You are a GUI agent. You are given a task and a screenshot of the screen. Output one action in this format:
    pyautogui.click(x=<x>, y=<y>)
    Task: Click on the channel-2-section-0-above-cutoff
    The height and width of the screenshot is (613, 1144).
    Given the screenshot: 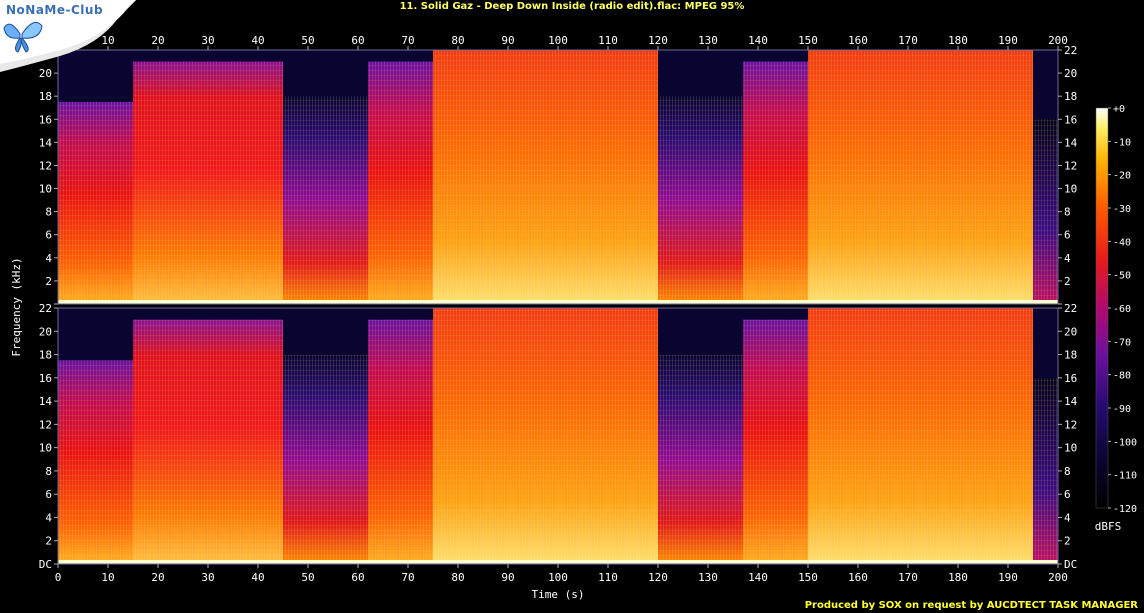 What is the action you would take?
    pyautogui.click(x=95, y=334)
    